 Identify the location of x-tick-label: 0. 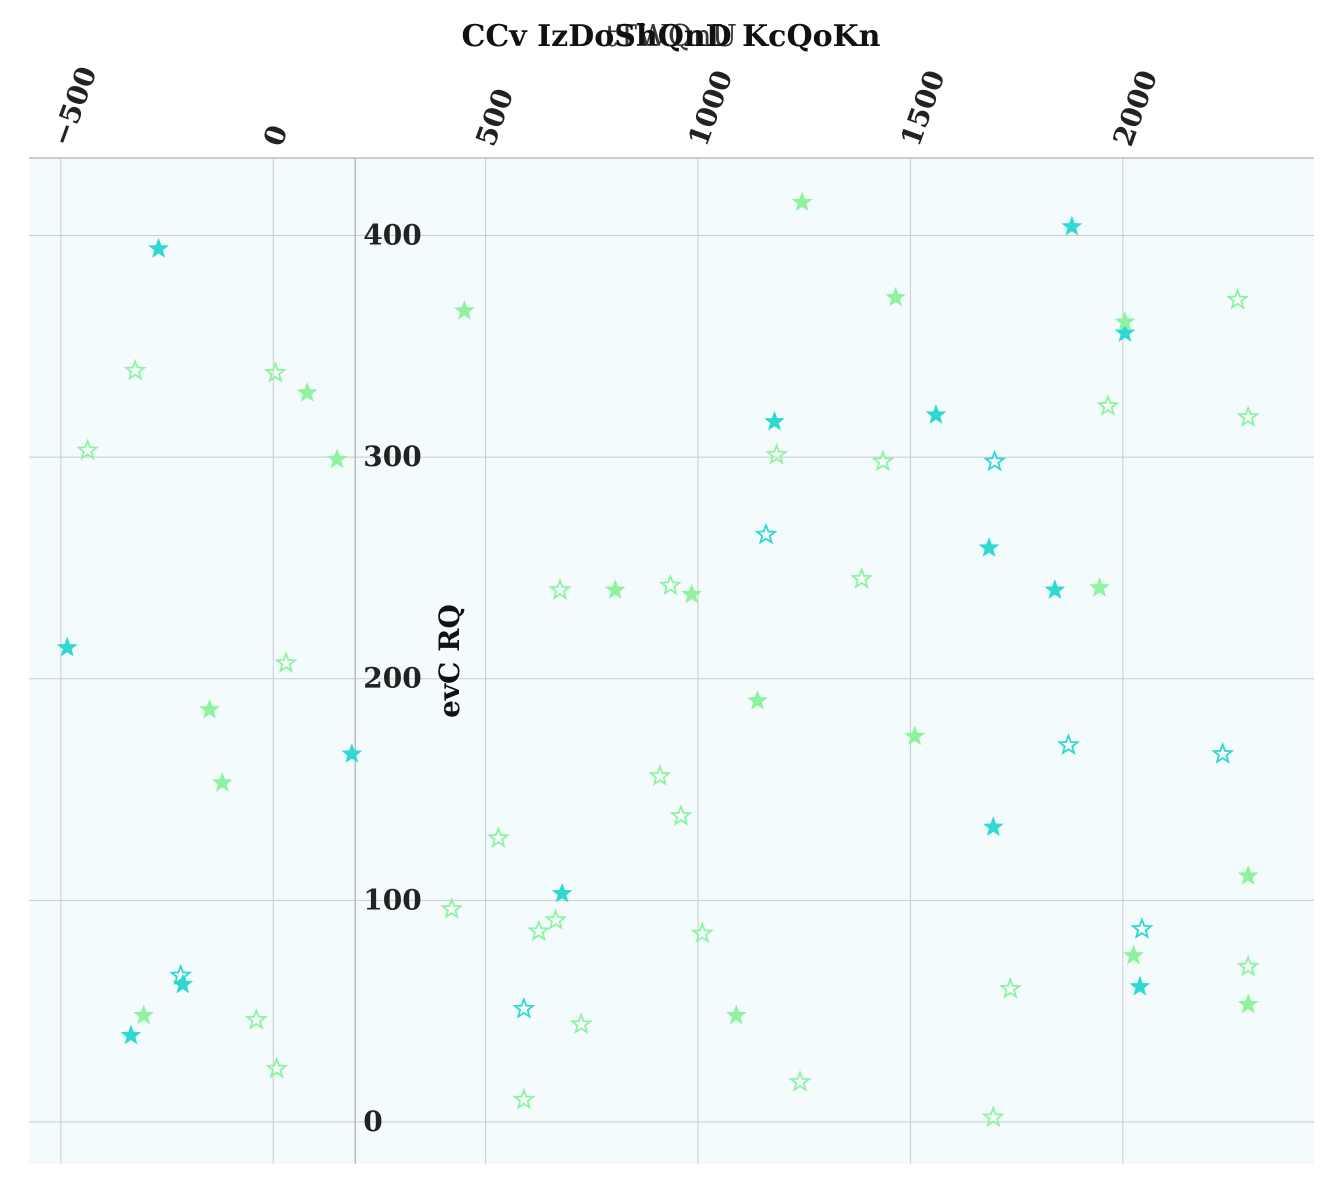
(276, 136).